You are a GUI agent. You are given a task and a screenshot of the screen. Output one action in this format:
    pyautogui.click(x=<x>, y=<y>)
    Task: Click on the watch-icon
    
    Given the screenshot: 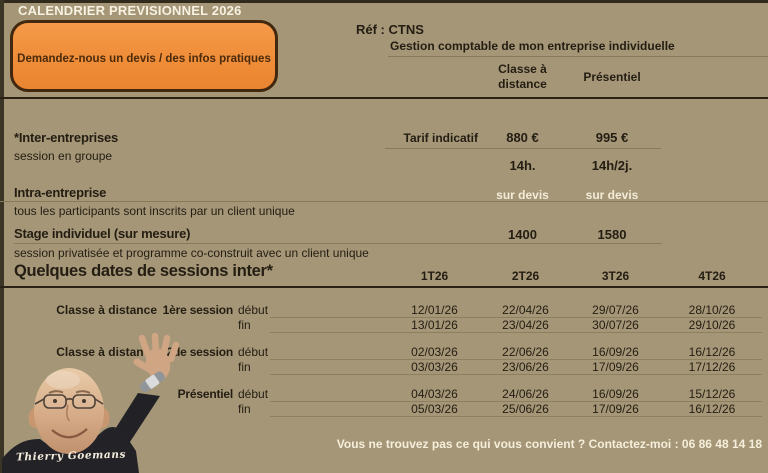 What is the action you would take?
    pyautogui.click(x=152, y=381)
    